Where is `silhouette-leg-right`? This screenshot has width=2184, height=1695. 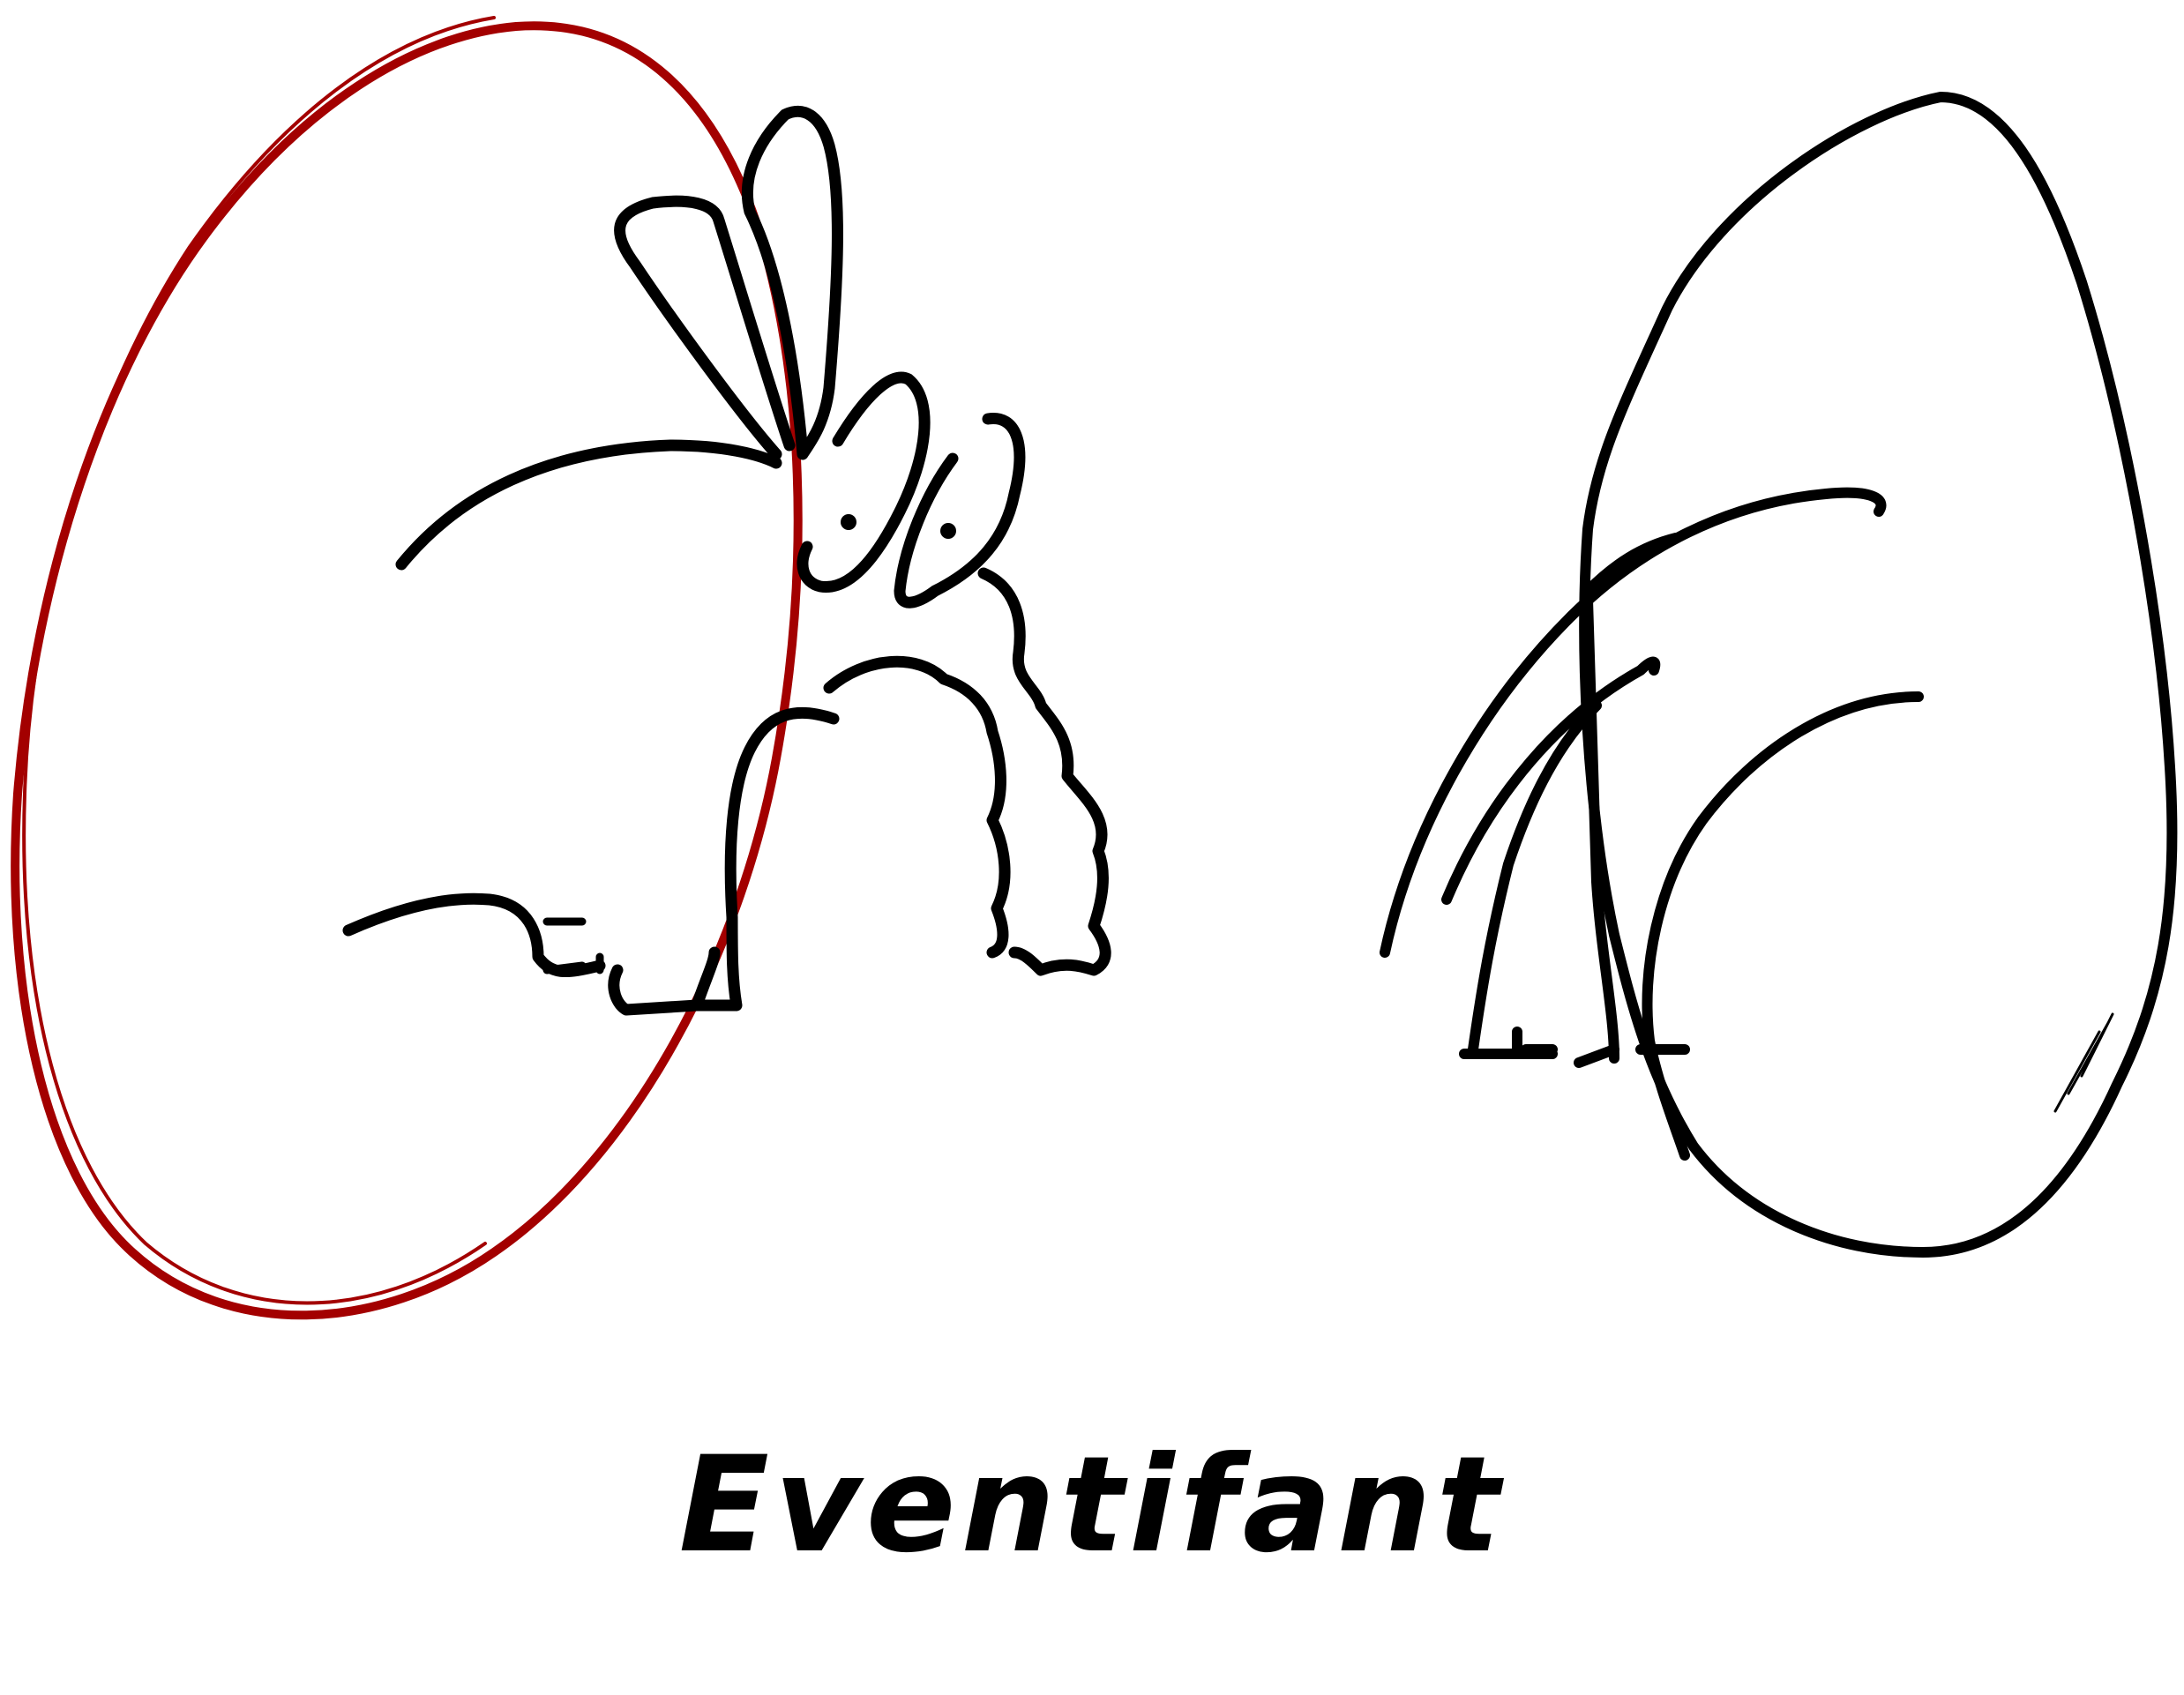 silhouette-leg-right is located at coordinates (1600, 829).